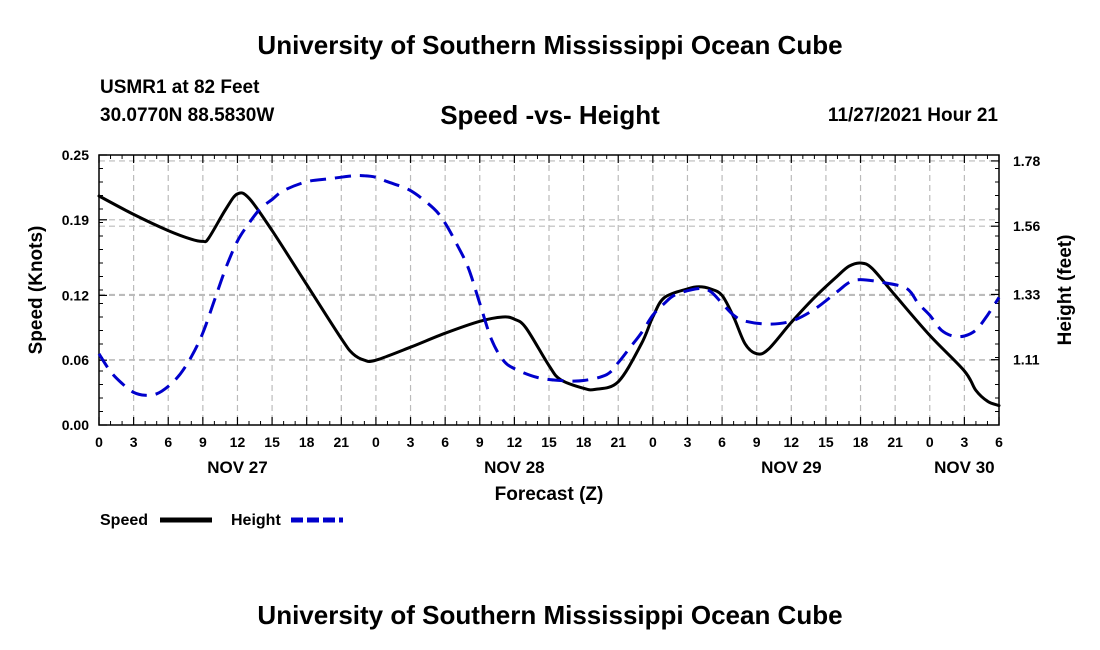 This screenshot has height=650, width=1100. Describe the element at coordinates (237, 467) in the screenshot. I see `day-label: NOV 27` at that location.